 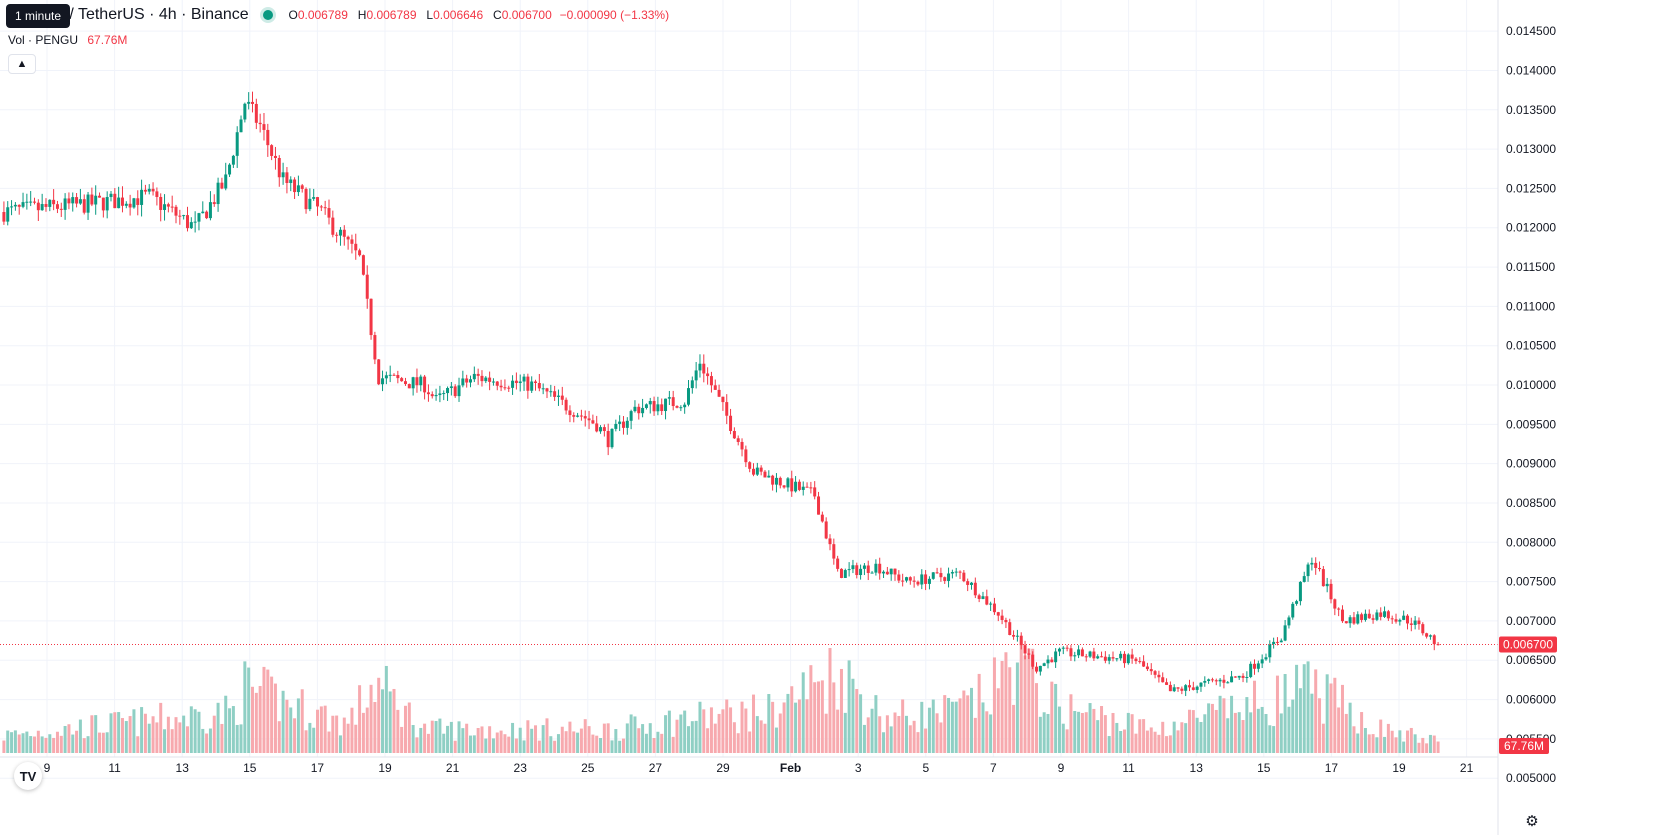 I want to click on time-axis: 9 11 13 15 17 19 21 23 25 27 29 Feb 3 5 7 9 11 13 15 17 19 21, so click(x=749, y=765).